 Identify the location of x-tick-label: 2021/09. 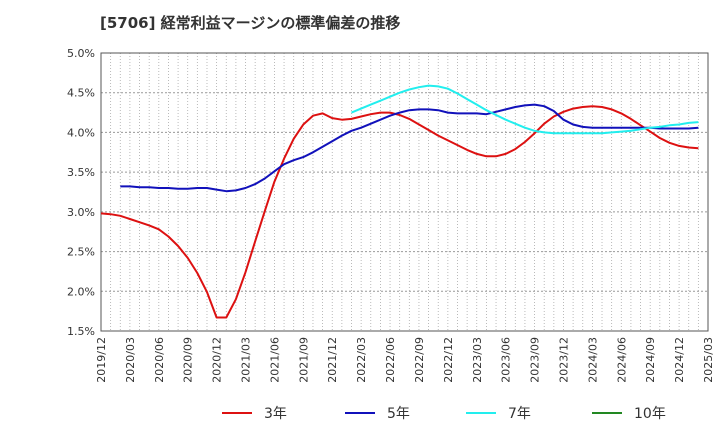
(303, 360).